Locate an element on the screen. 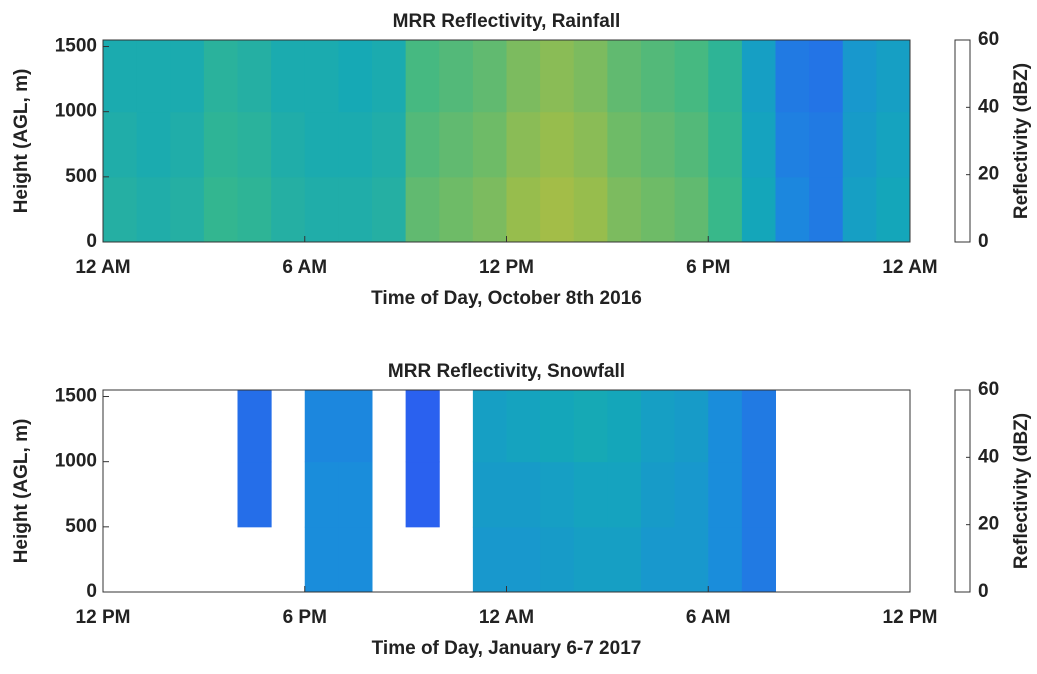  y-tick-label: 1000 is located at coordinates (76, 111).